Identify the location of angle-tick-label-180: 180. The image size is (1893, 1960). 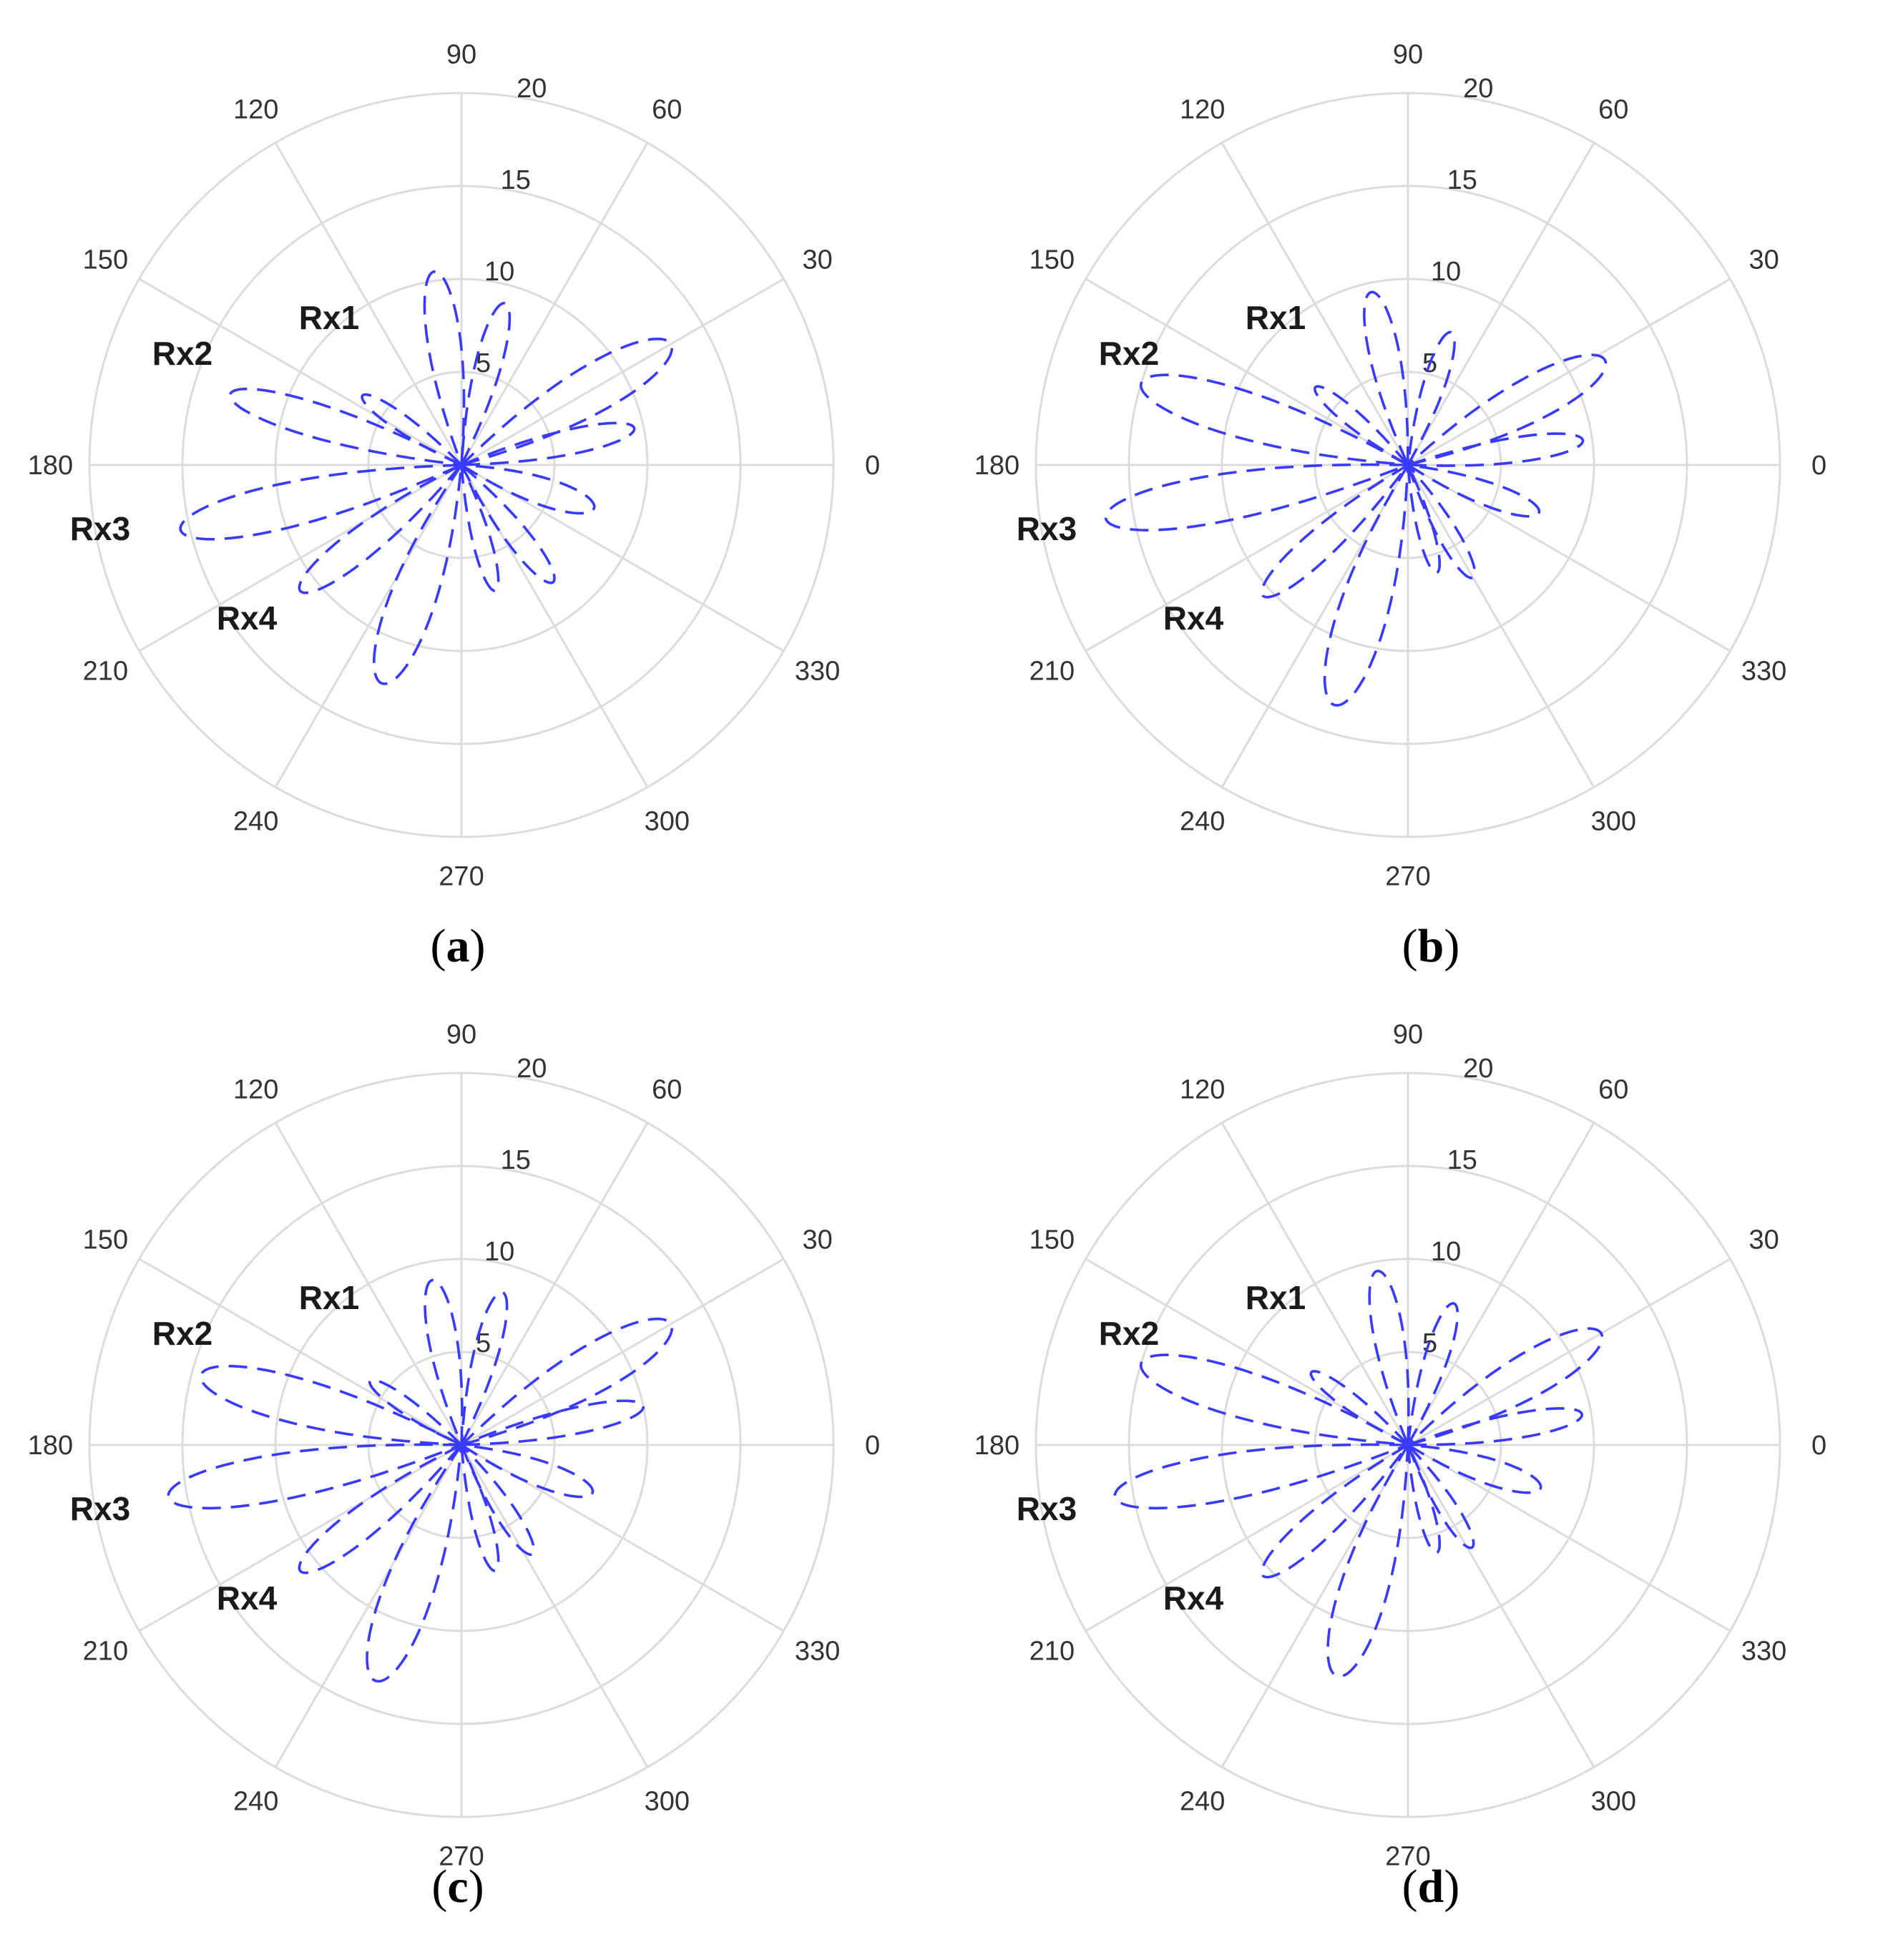
(50, 1446).